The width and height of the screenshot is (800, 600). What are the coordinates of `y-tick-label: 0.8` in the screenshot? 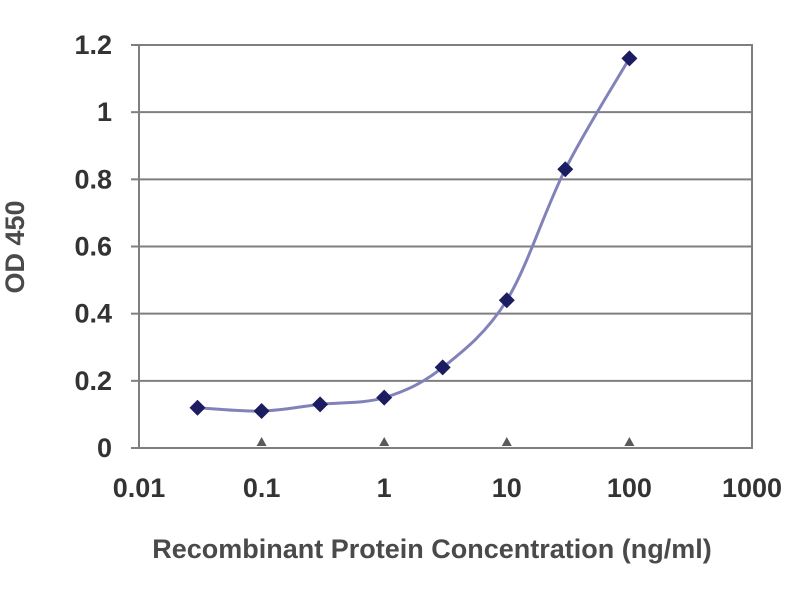 It's located at (93, 179).